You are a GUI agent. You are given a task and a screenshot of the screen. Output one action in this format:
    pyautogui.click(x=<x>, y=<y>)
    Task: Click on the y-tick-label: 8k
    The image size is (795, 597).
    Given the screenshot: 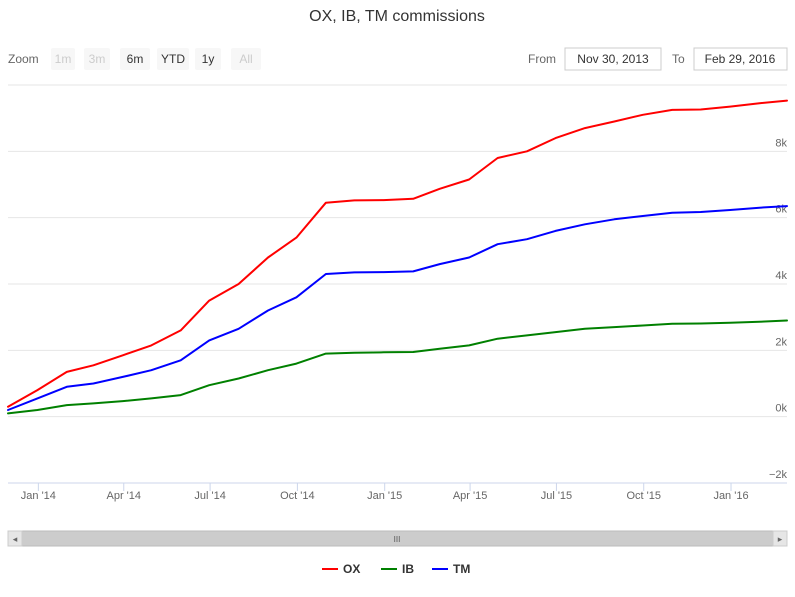 What is the action you would take?
    pyautogui.click(x=781, y=143)
    